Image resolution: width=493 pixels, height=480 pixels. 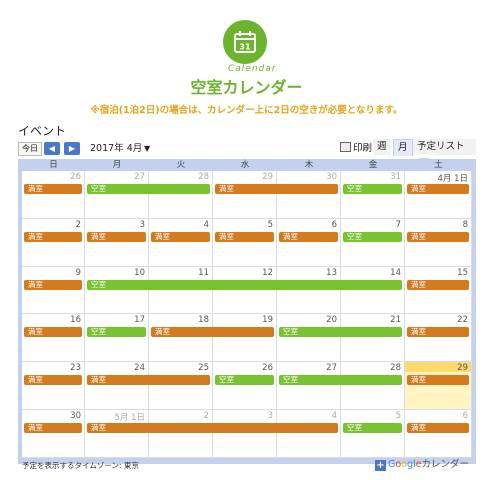 What do you see at coordinates (117, 434) in the screenshot?
I see `day-cell: 5月 1日` at bounding box center [117, 434].